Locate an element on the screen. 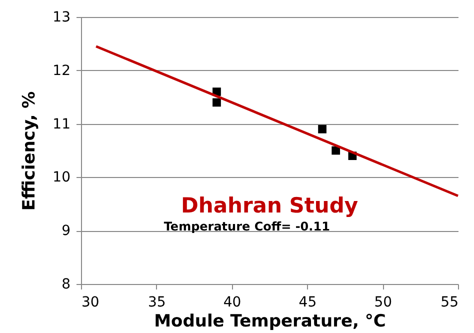 The width and height of the screenshot is (474, 333). y-tick-label: 12 is located at coordinates (61, 70).